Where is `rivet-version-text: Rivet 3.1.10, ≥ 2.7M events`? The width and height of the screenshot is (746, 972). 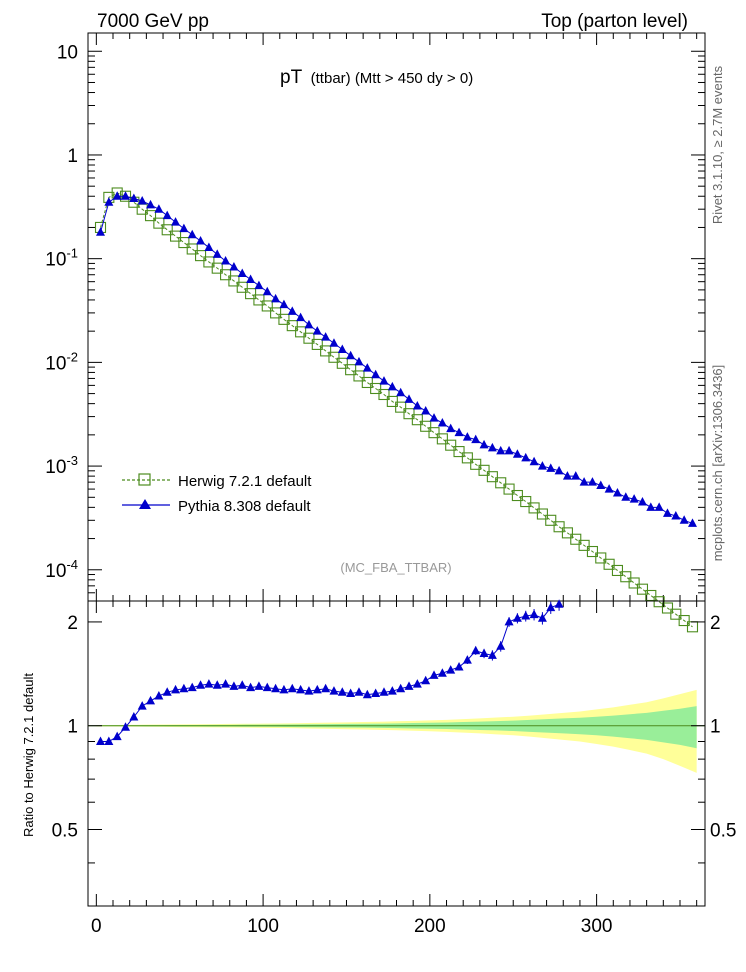
rivet-version-text: Rivet 3.1.10, ≥ 2.7M events is located at coordinates (717, 144).